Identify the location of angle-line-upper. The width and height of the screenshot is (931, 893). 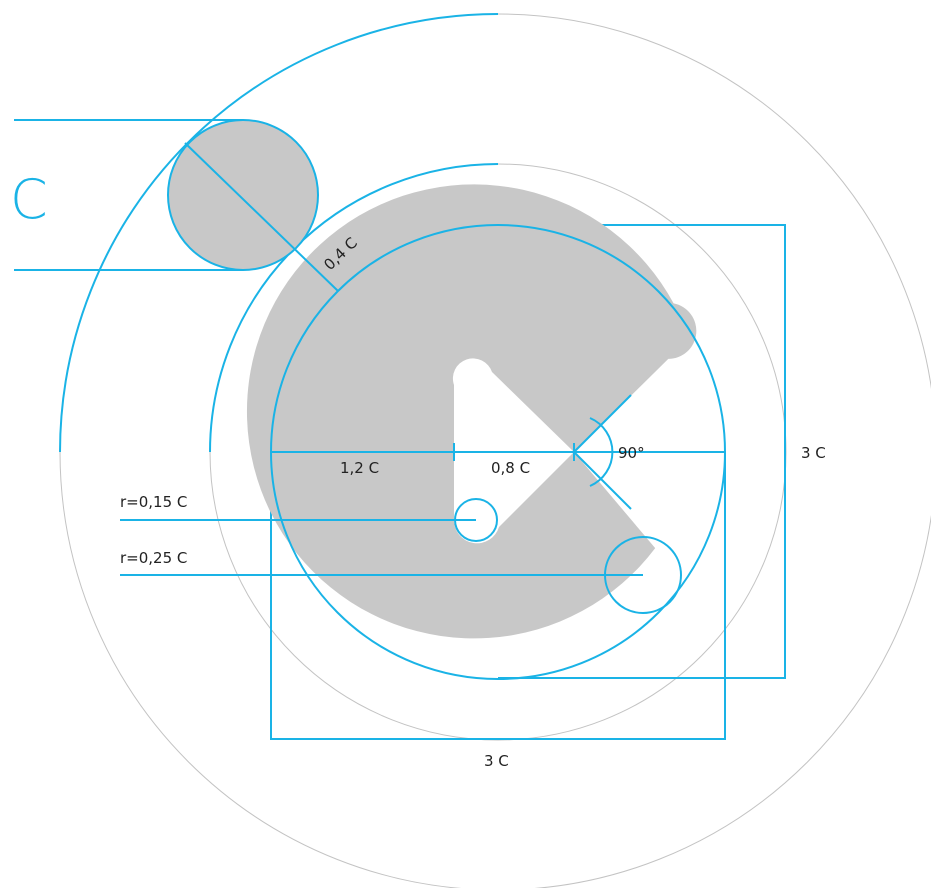
(602, 423).